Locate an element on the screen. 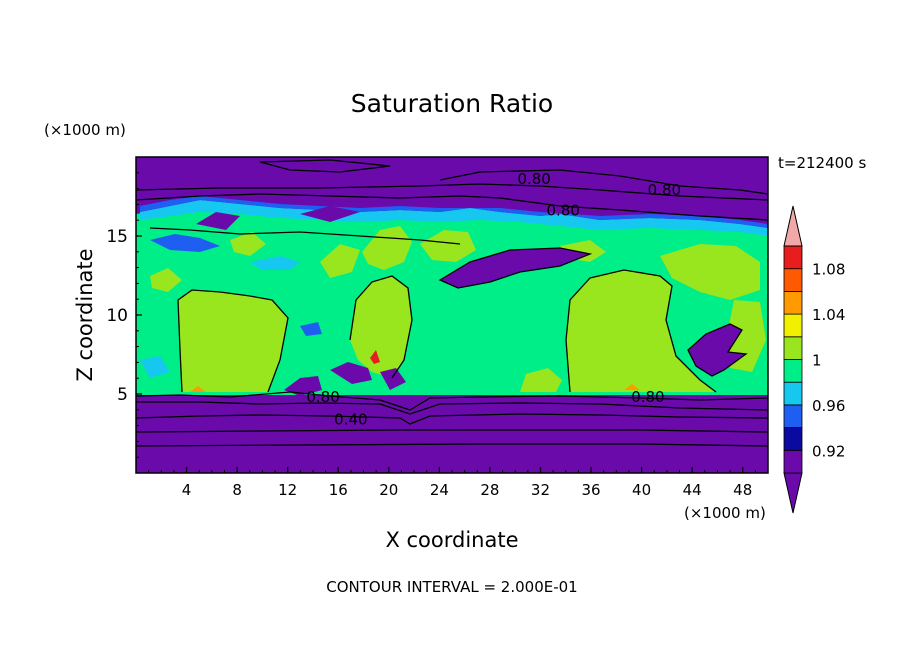 The height and width of the screenshot is (654, 904). colorbar-underflow-triangle is located at coordinates (793, 493).